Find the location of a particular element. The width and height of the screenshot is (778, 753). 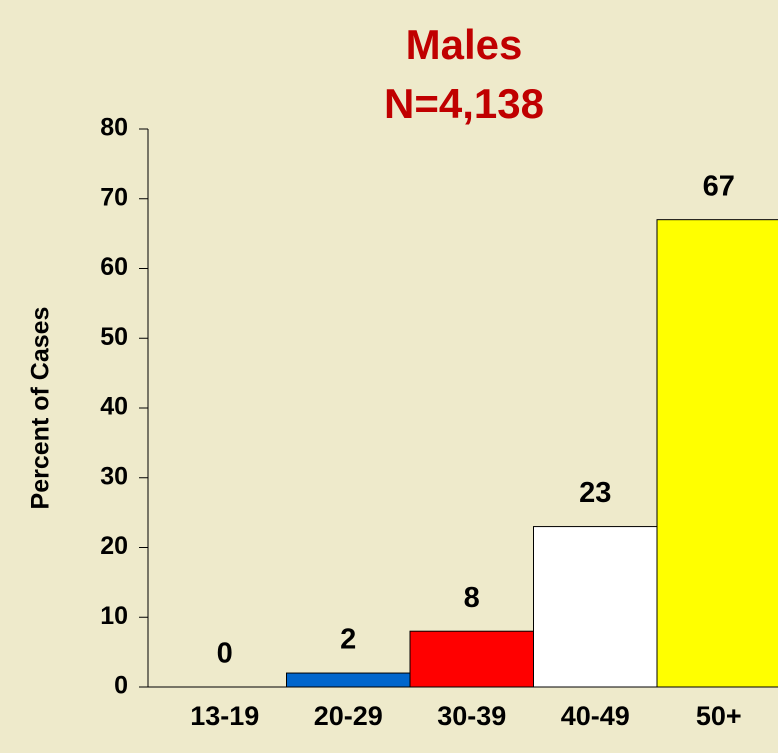

y-tick-label: 20 is located at coordinates (114, 546).